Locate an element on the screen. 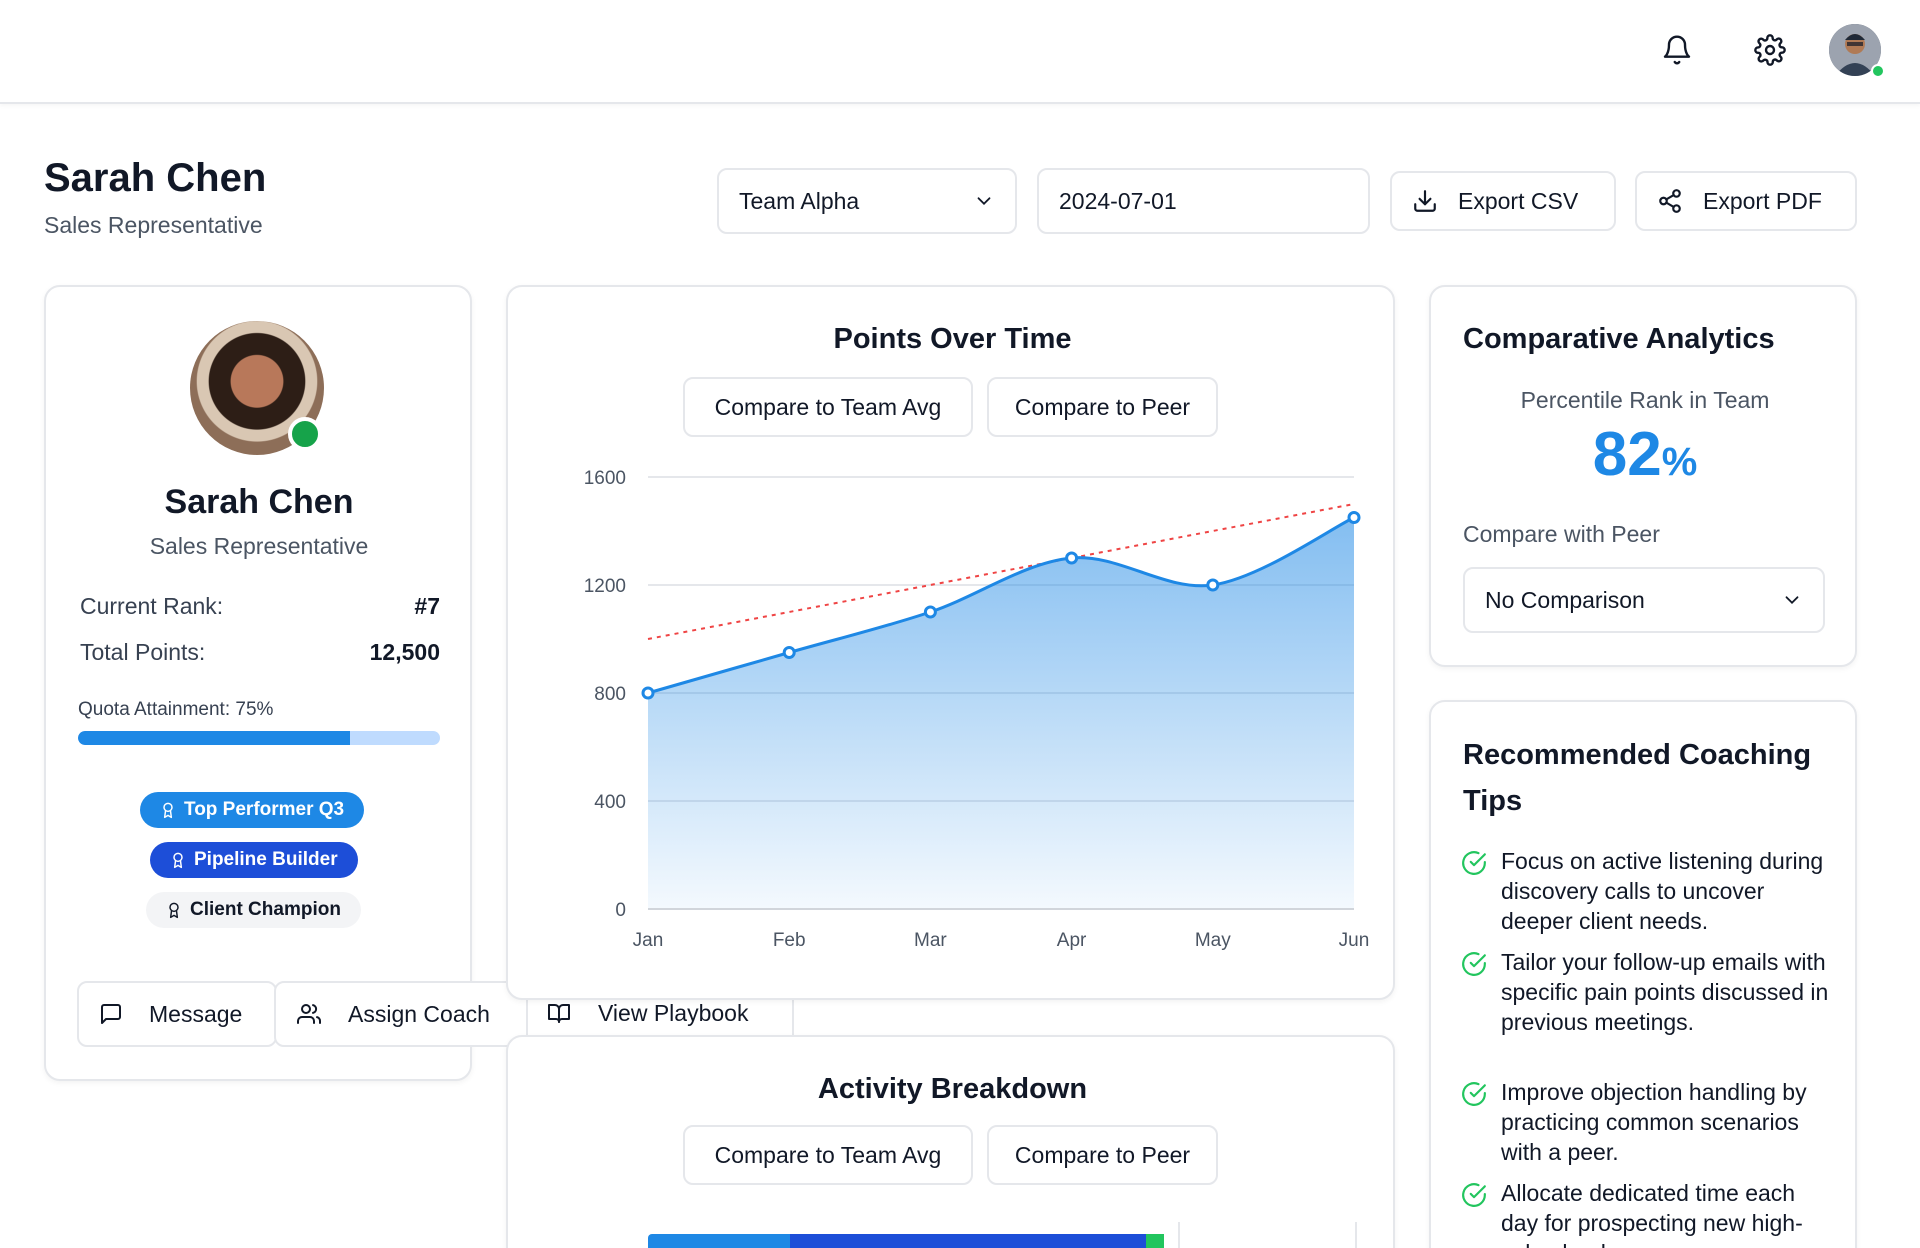  export-csv-button: Export CSV is located at coordinates (1503, 201).